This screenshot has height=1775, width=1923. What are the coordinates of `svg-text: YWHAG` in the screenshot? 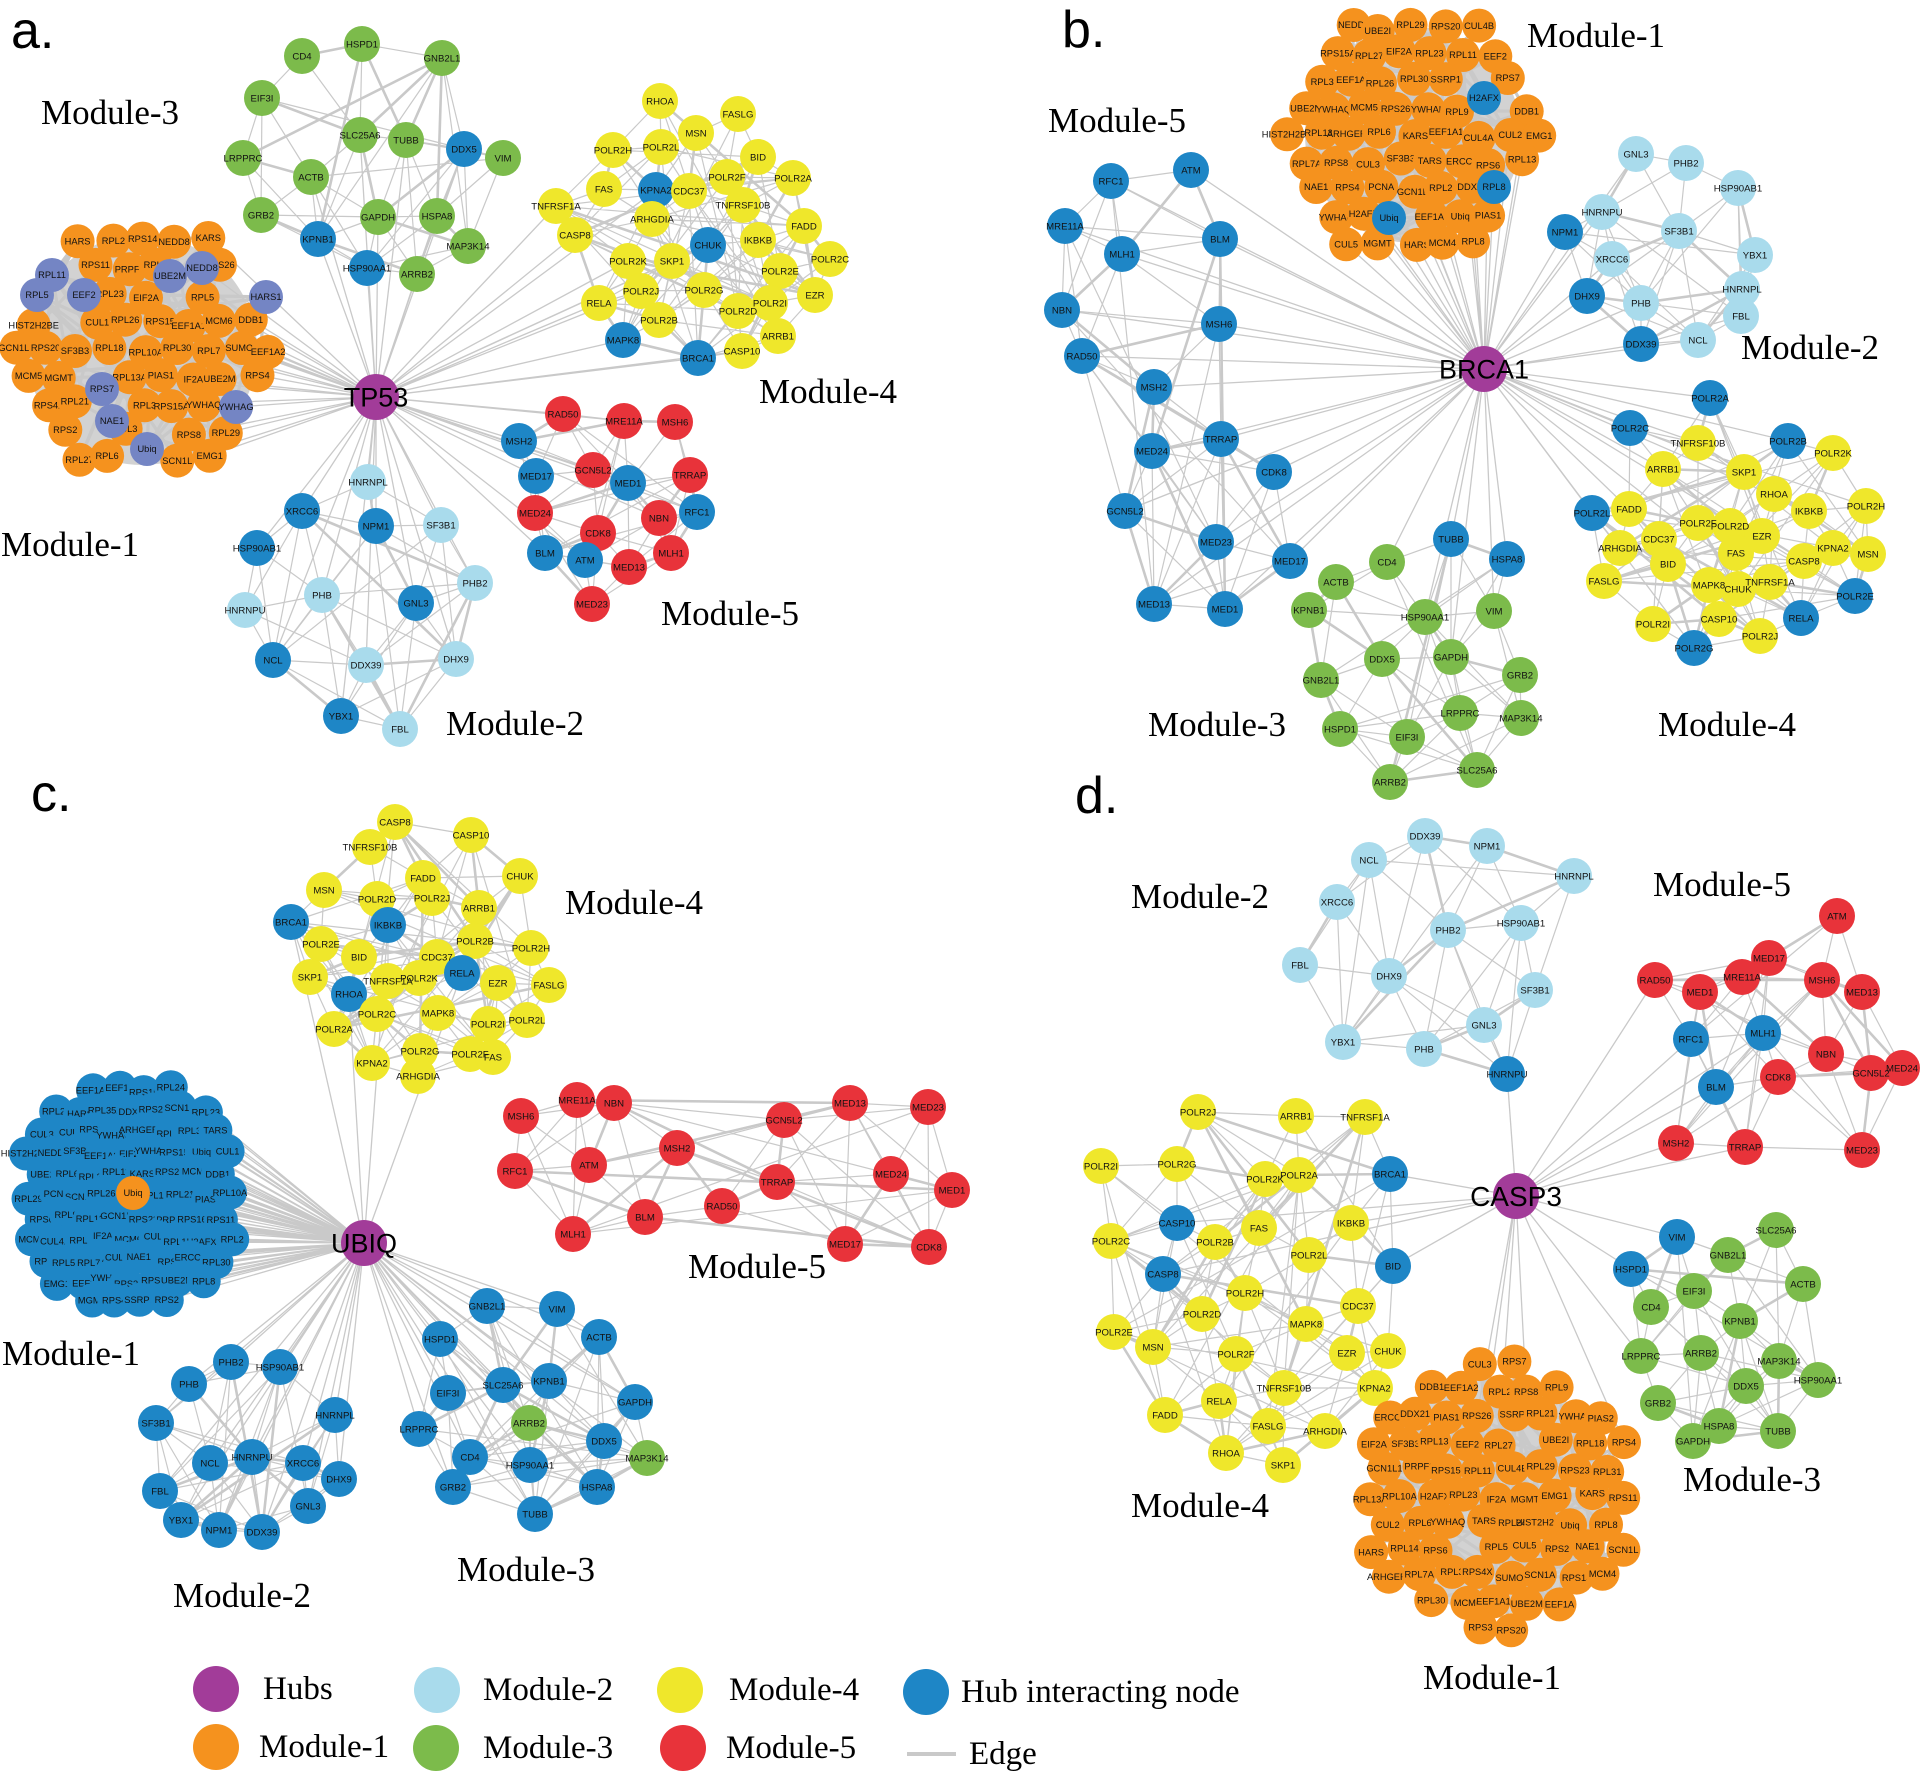 It's located at (1575, 1416).